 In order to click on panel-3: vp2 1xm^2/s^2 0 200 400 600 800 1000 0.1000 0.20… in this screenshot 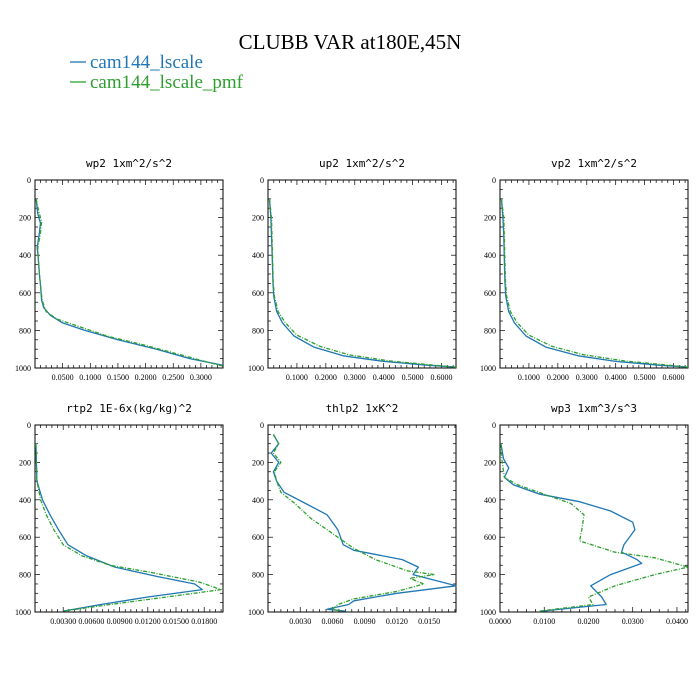, I will do `click(584, 269)`.